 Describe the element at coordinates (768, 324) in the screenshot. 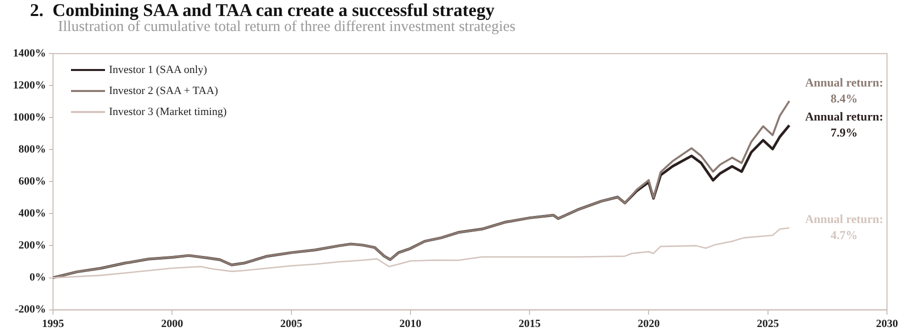

I see `x-tick-label: 2025` at that location.